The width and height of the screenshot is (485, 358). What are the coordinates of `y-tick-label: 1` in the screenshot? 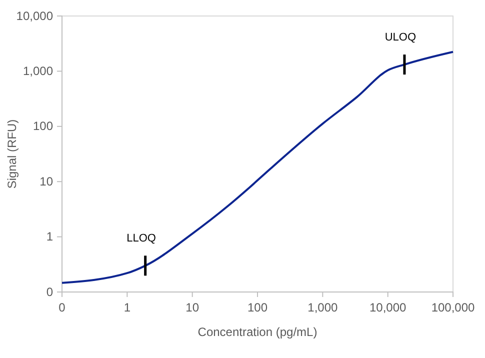 It's located at (50, 237).